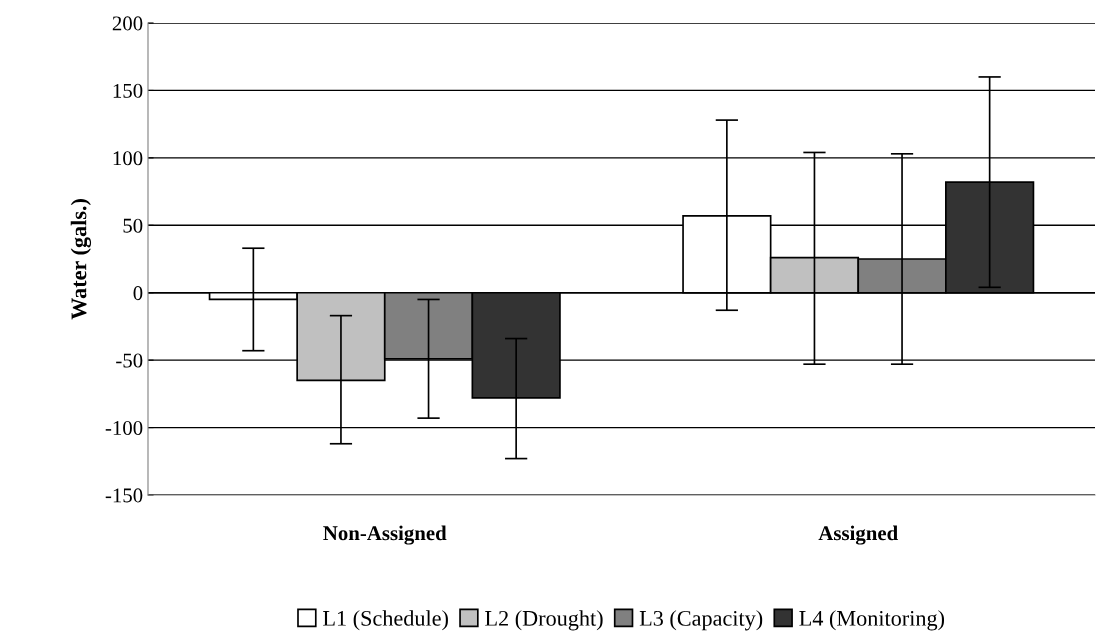  Describe the element at coordinates (129, 360) in the screenshot. I see `y-tick-label: -50` at that location.